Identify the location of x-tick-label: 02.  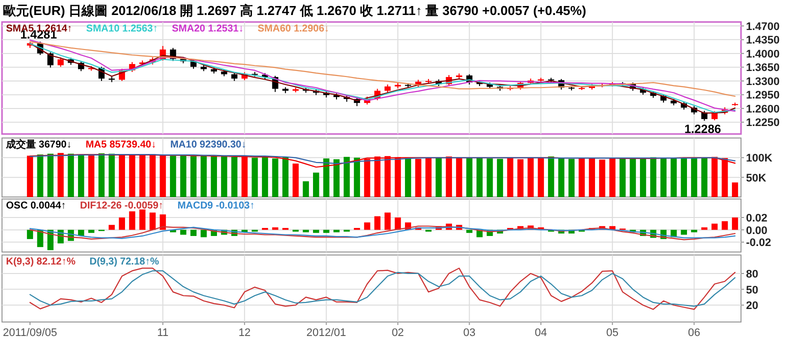
(398, 333).